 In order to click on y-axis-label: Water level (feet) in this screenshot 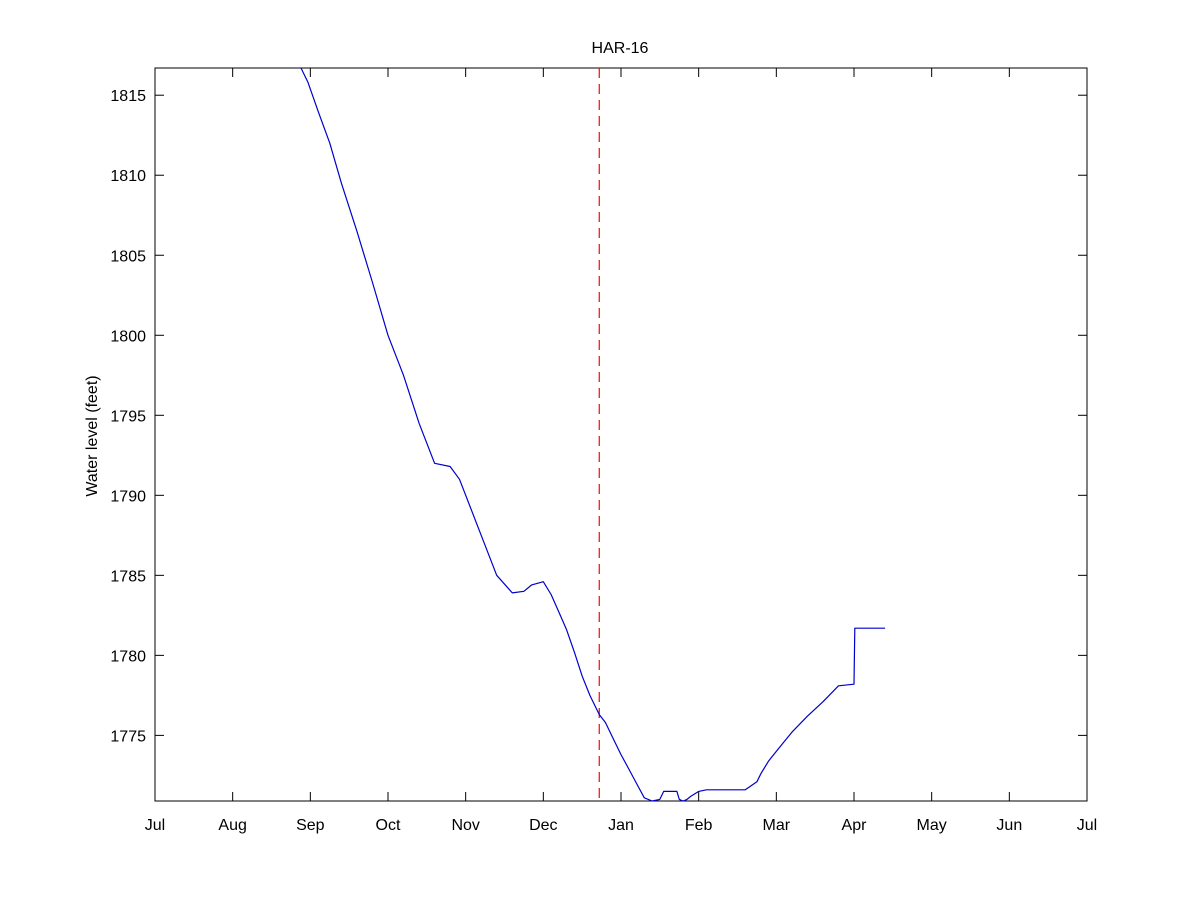, I will do `click(92, 435)`.